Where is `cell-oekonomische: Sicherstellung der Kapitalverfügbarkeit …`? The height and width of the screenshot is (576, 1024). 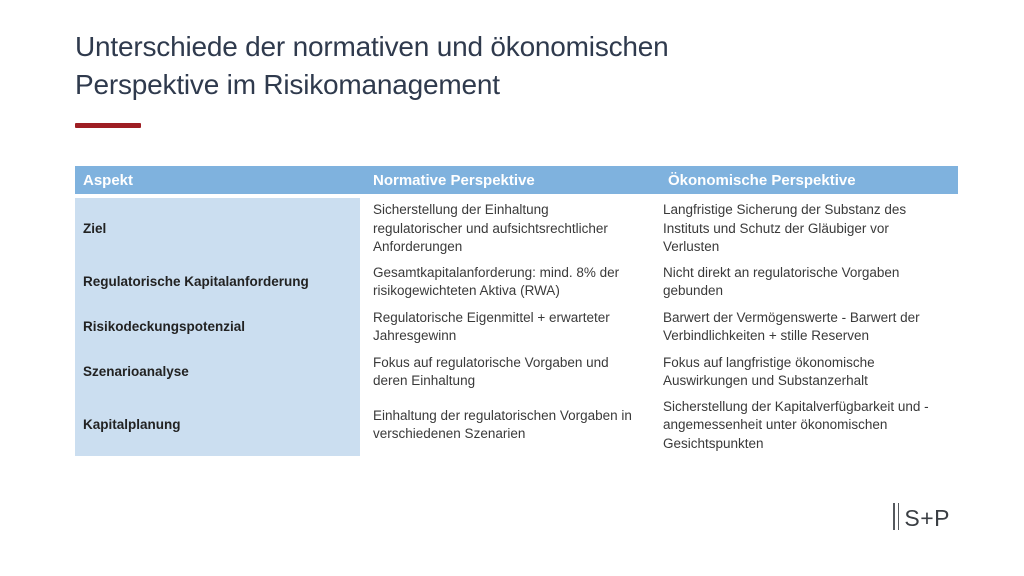 cell-oekonomische: Sicherstellung der Kapitalverfügbarkeit … is located at coordinates (796, 424).